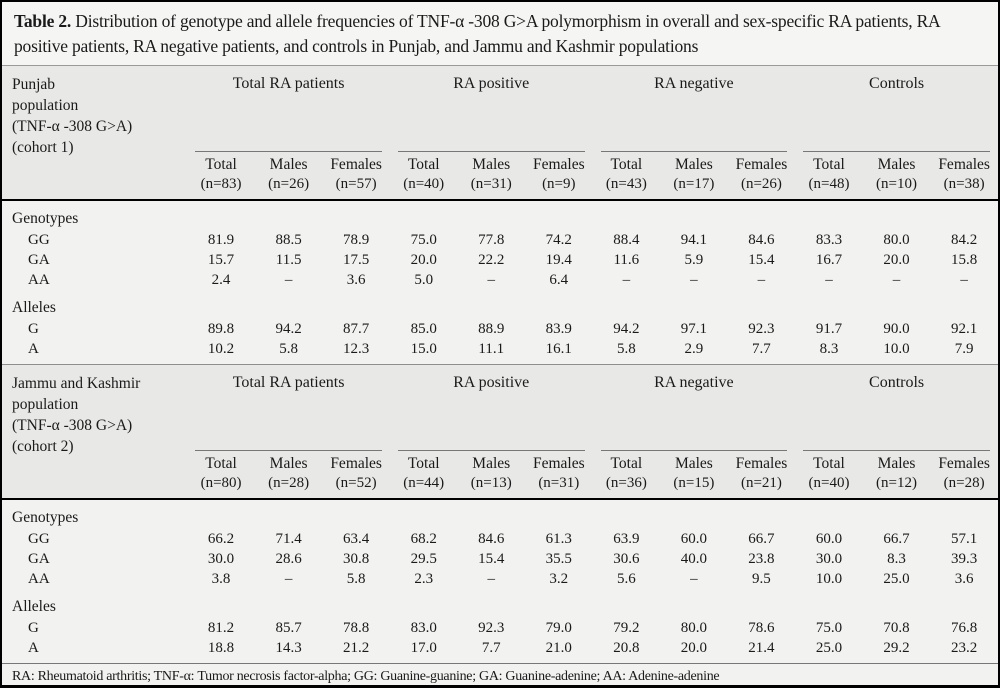  What do you see at coordinates (964, 329) in the screenshot?
I see `value-cell: 92.1` at bounding box center [964, 329].